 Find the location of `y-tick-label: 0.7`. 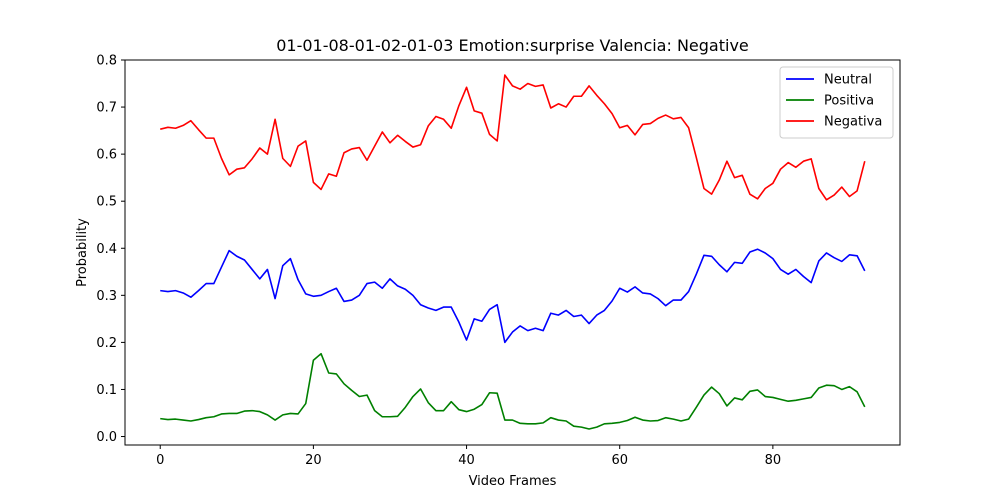

y-tick-label: 0.7 is located at coordinates (106, 108).